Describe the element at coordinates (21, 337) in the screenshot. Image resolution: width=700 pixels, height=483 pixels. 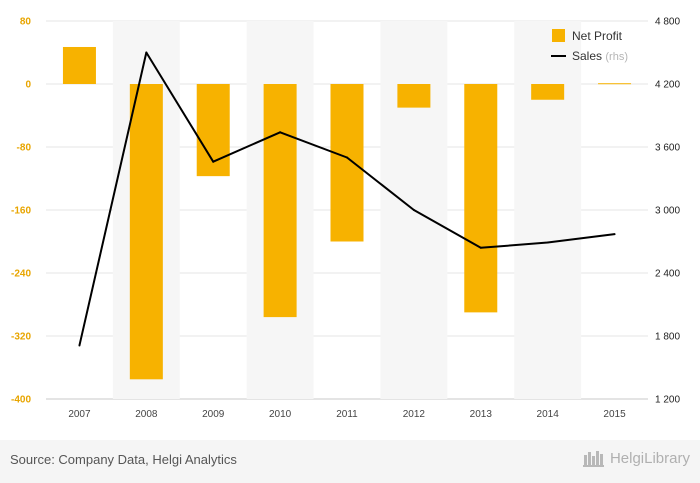
I see `left-tick-label: -320` at that location.